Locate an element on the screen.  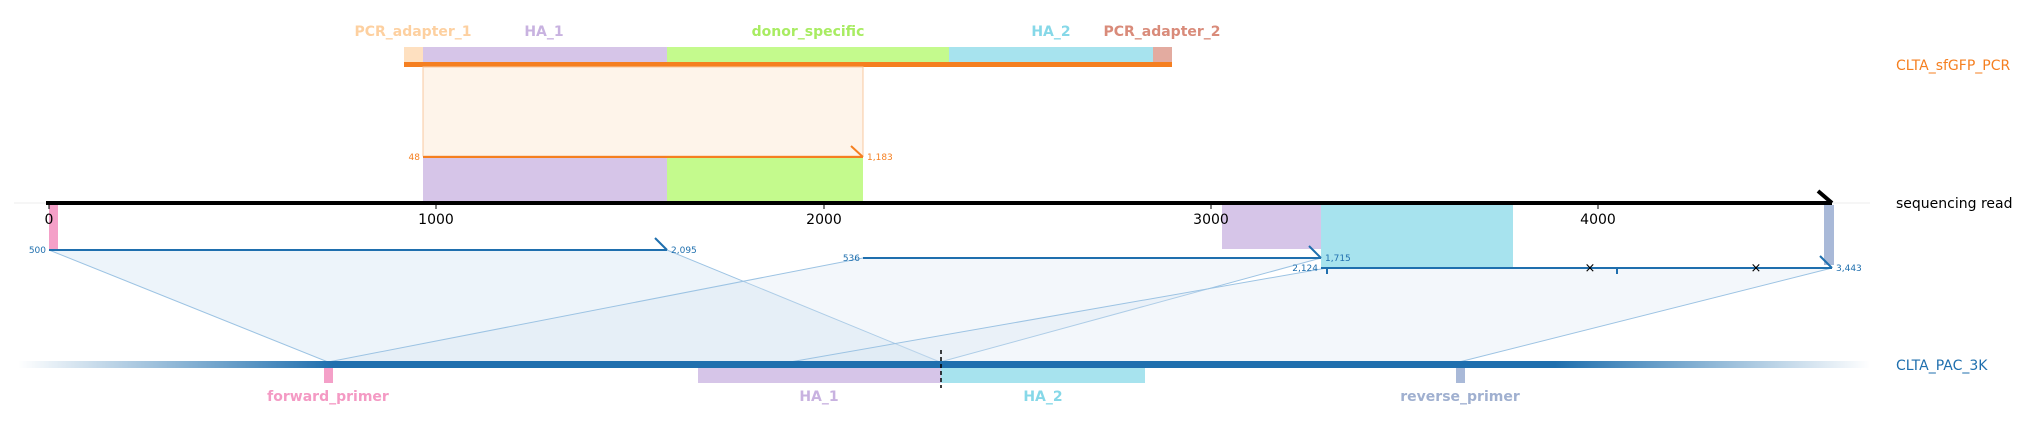
read-donor-from-pcr is located at coordinates (765, 179).